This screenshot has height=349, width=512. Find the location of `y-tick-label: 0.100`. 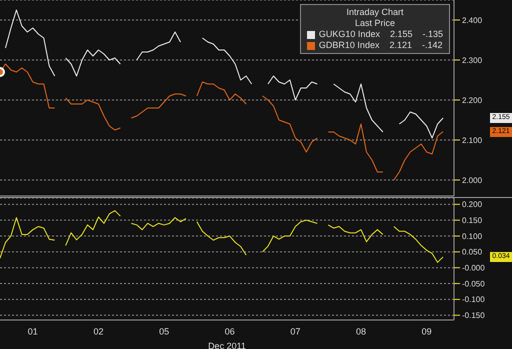

y-tick-label: 0.100 is located at coordinates (472, 236).